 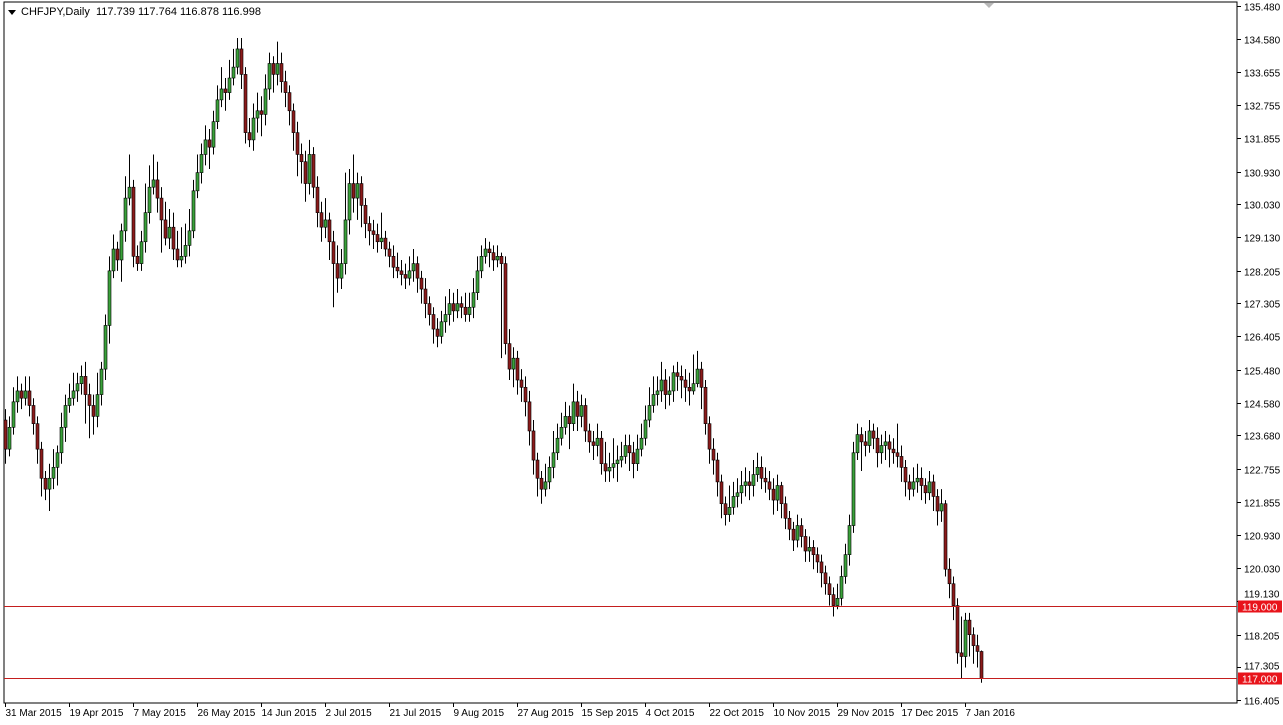 I want to click on symbol-timeframe: CHFJPY,Daily, so click(x=55, y=12).